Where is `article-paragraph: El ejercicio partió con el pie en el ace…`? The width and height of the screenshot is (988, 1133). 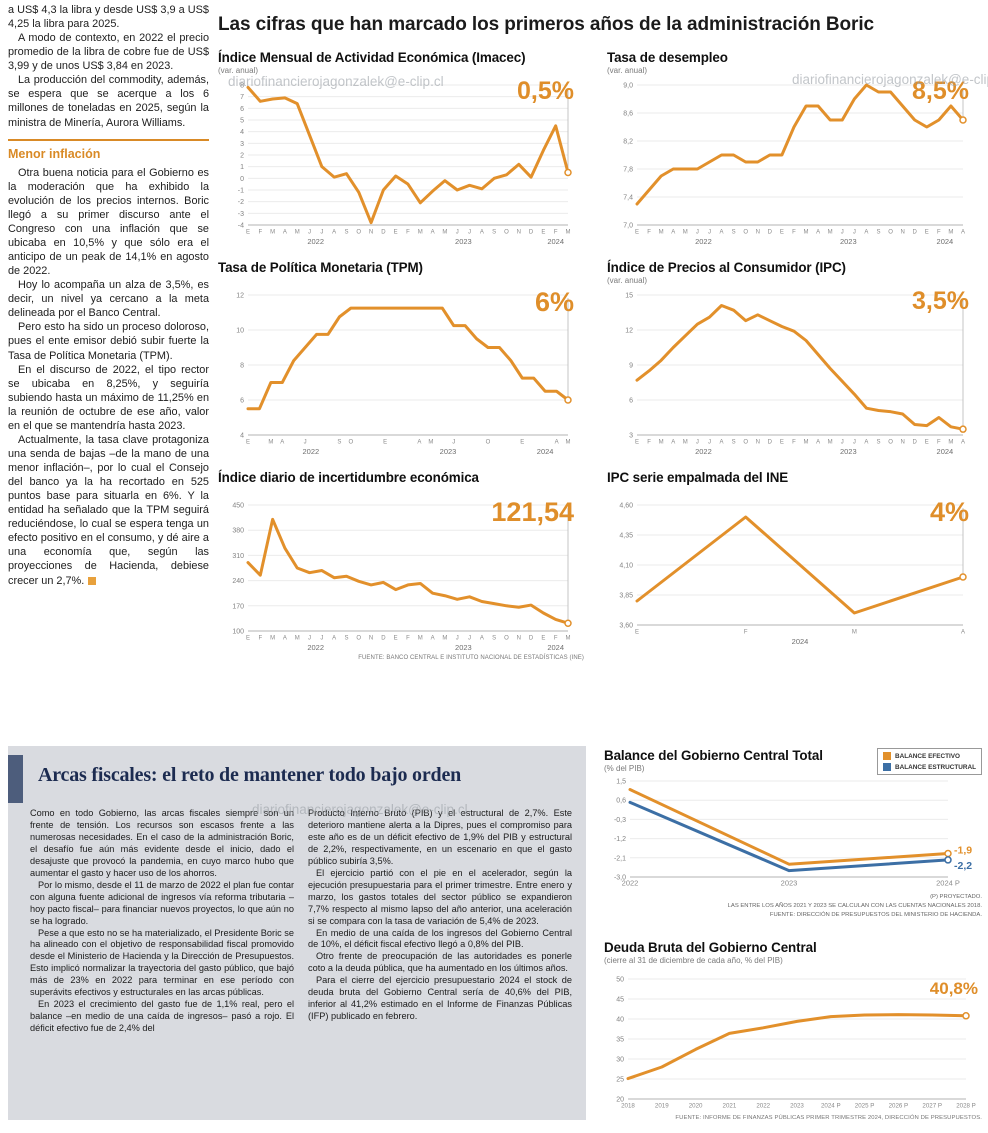
article-paragraph: El ejercicio partió con el pie en el ace… is located at coordinates (440, 896).